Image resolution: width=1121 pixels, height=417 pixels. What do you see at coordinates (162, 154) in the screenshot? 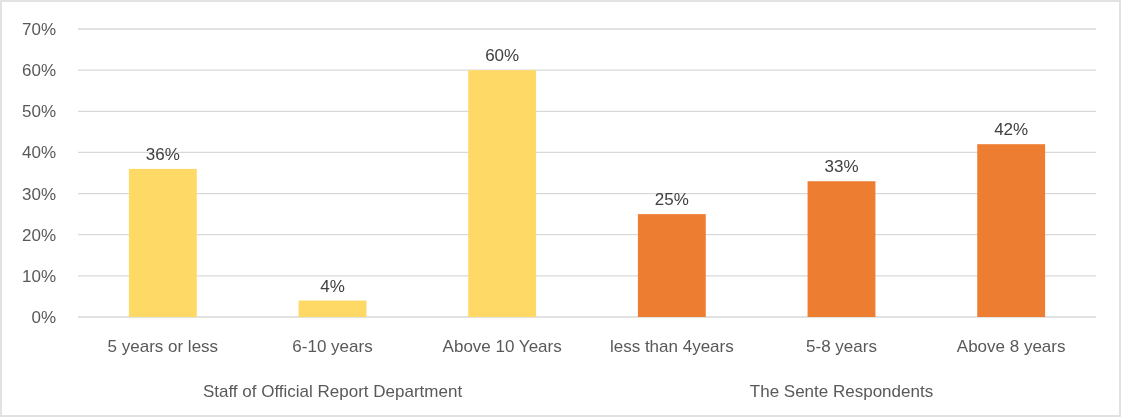
I see `data-label: 36%` at bounding box center [162, 154].